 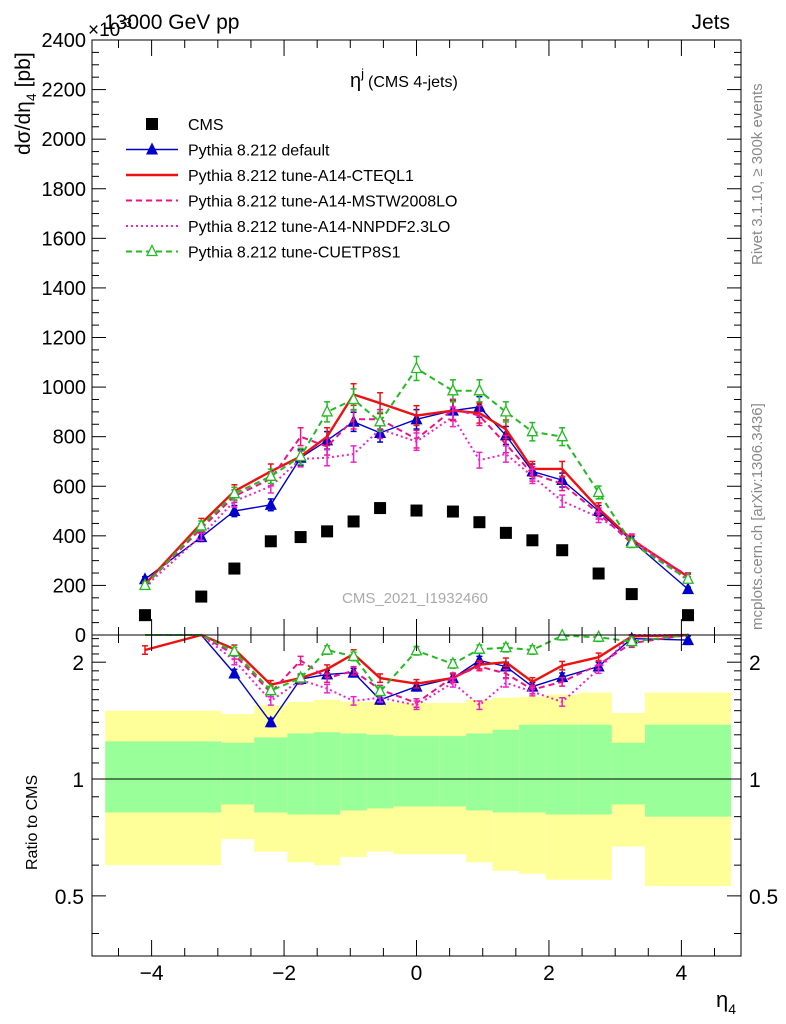 What do you see at coordinates (763, 897) in the screenshot?
I see `ratio-y-tick-label-right: 0.5` at bounding box center [763, 897].